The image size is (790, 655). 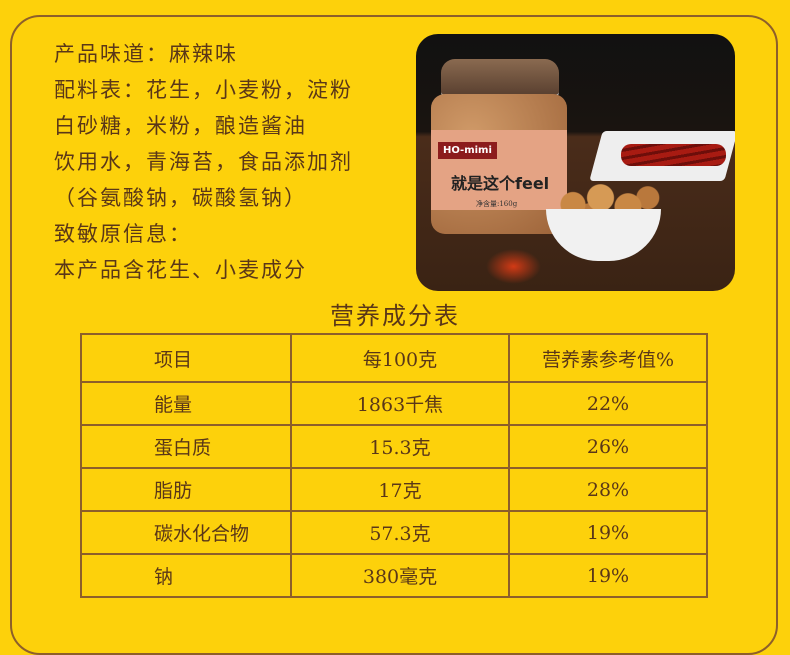 I want to click on table-row: 碳水化合物 57.3克 19%, so click(x=394, y=532).